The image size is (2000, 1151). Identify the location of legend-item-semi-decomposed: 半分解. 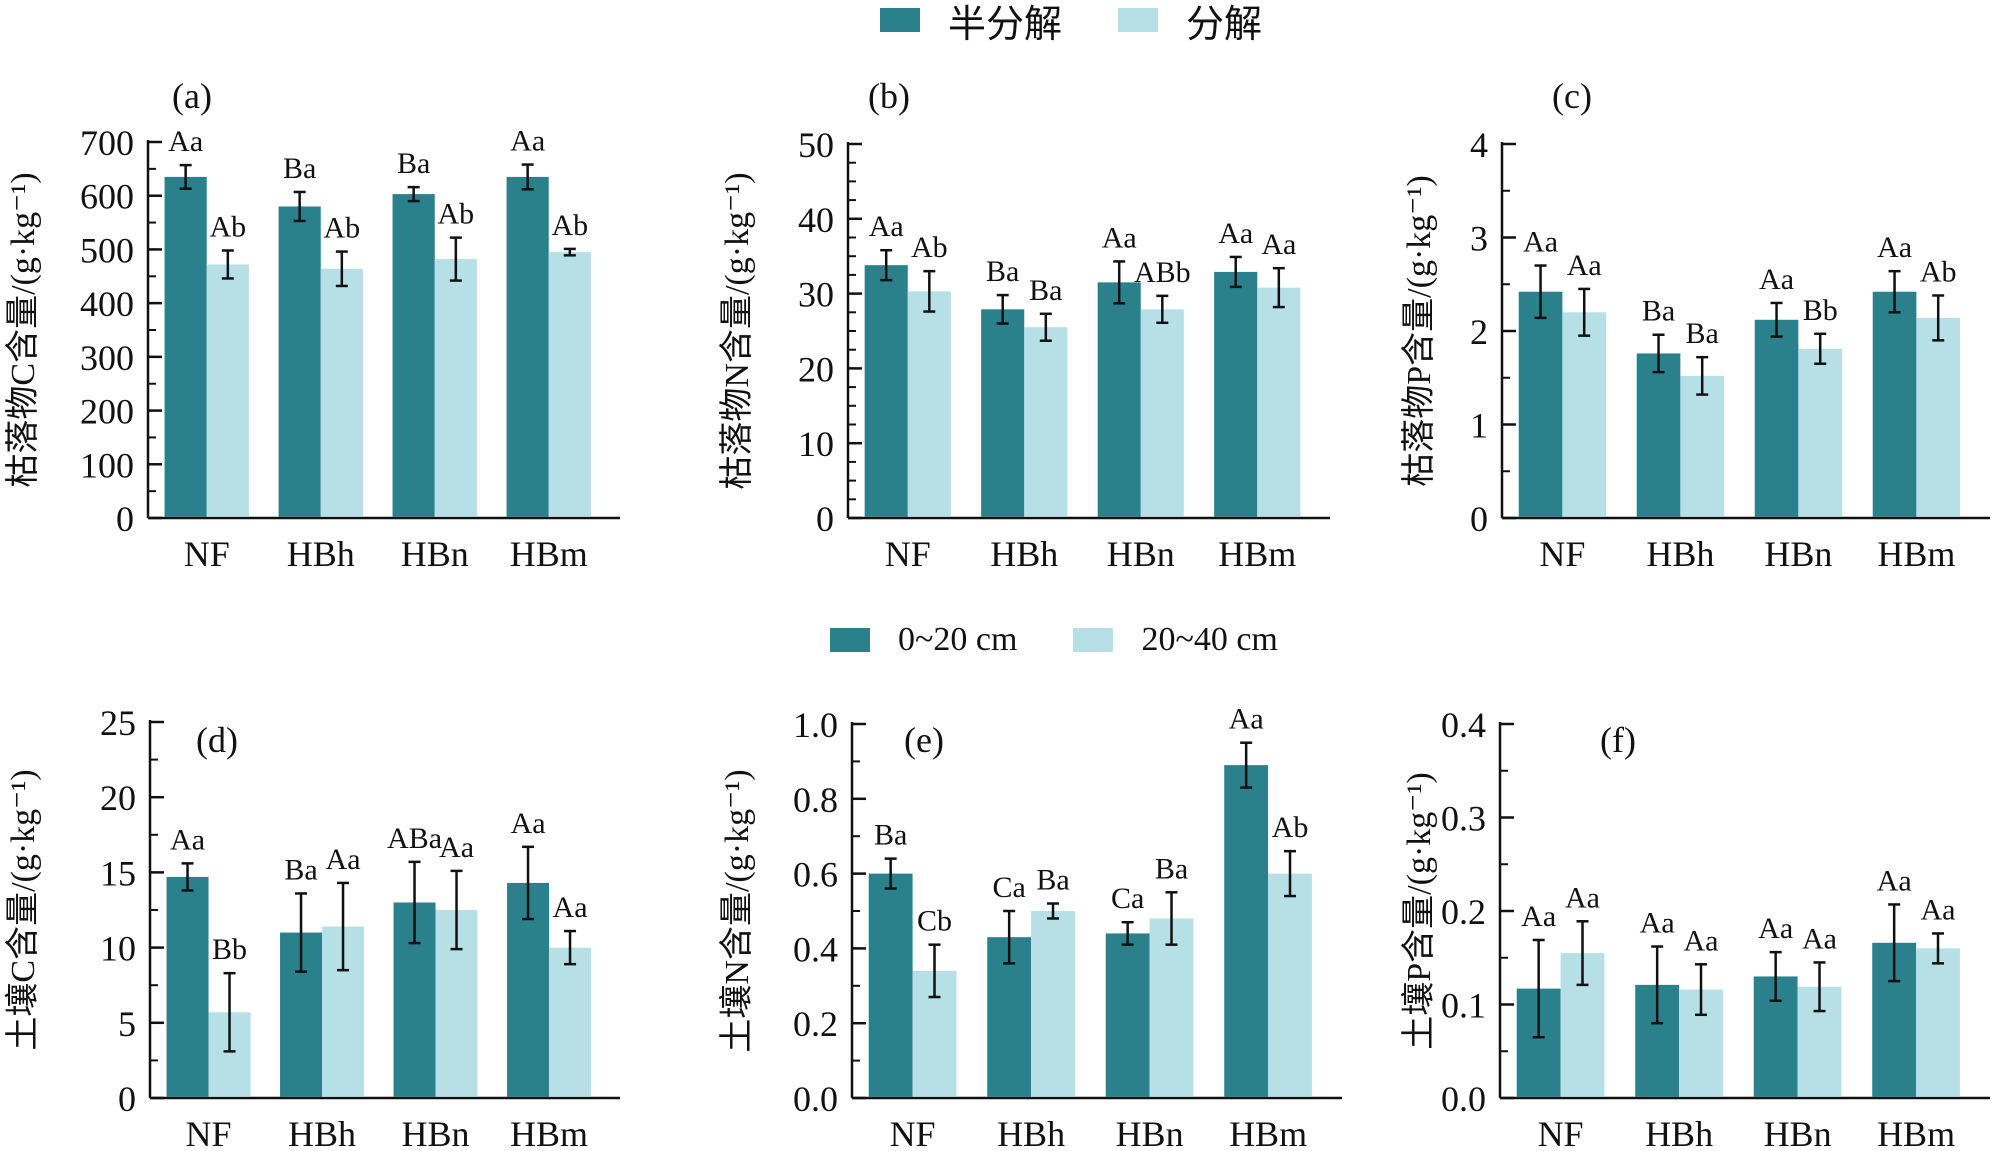
(971, 24).